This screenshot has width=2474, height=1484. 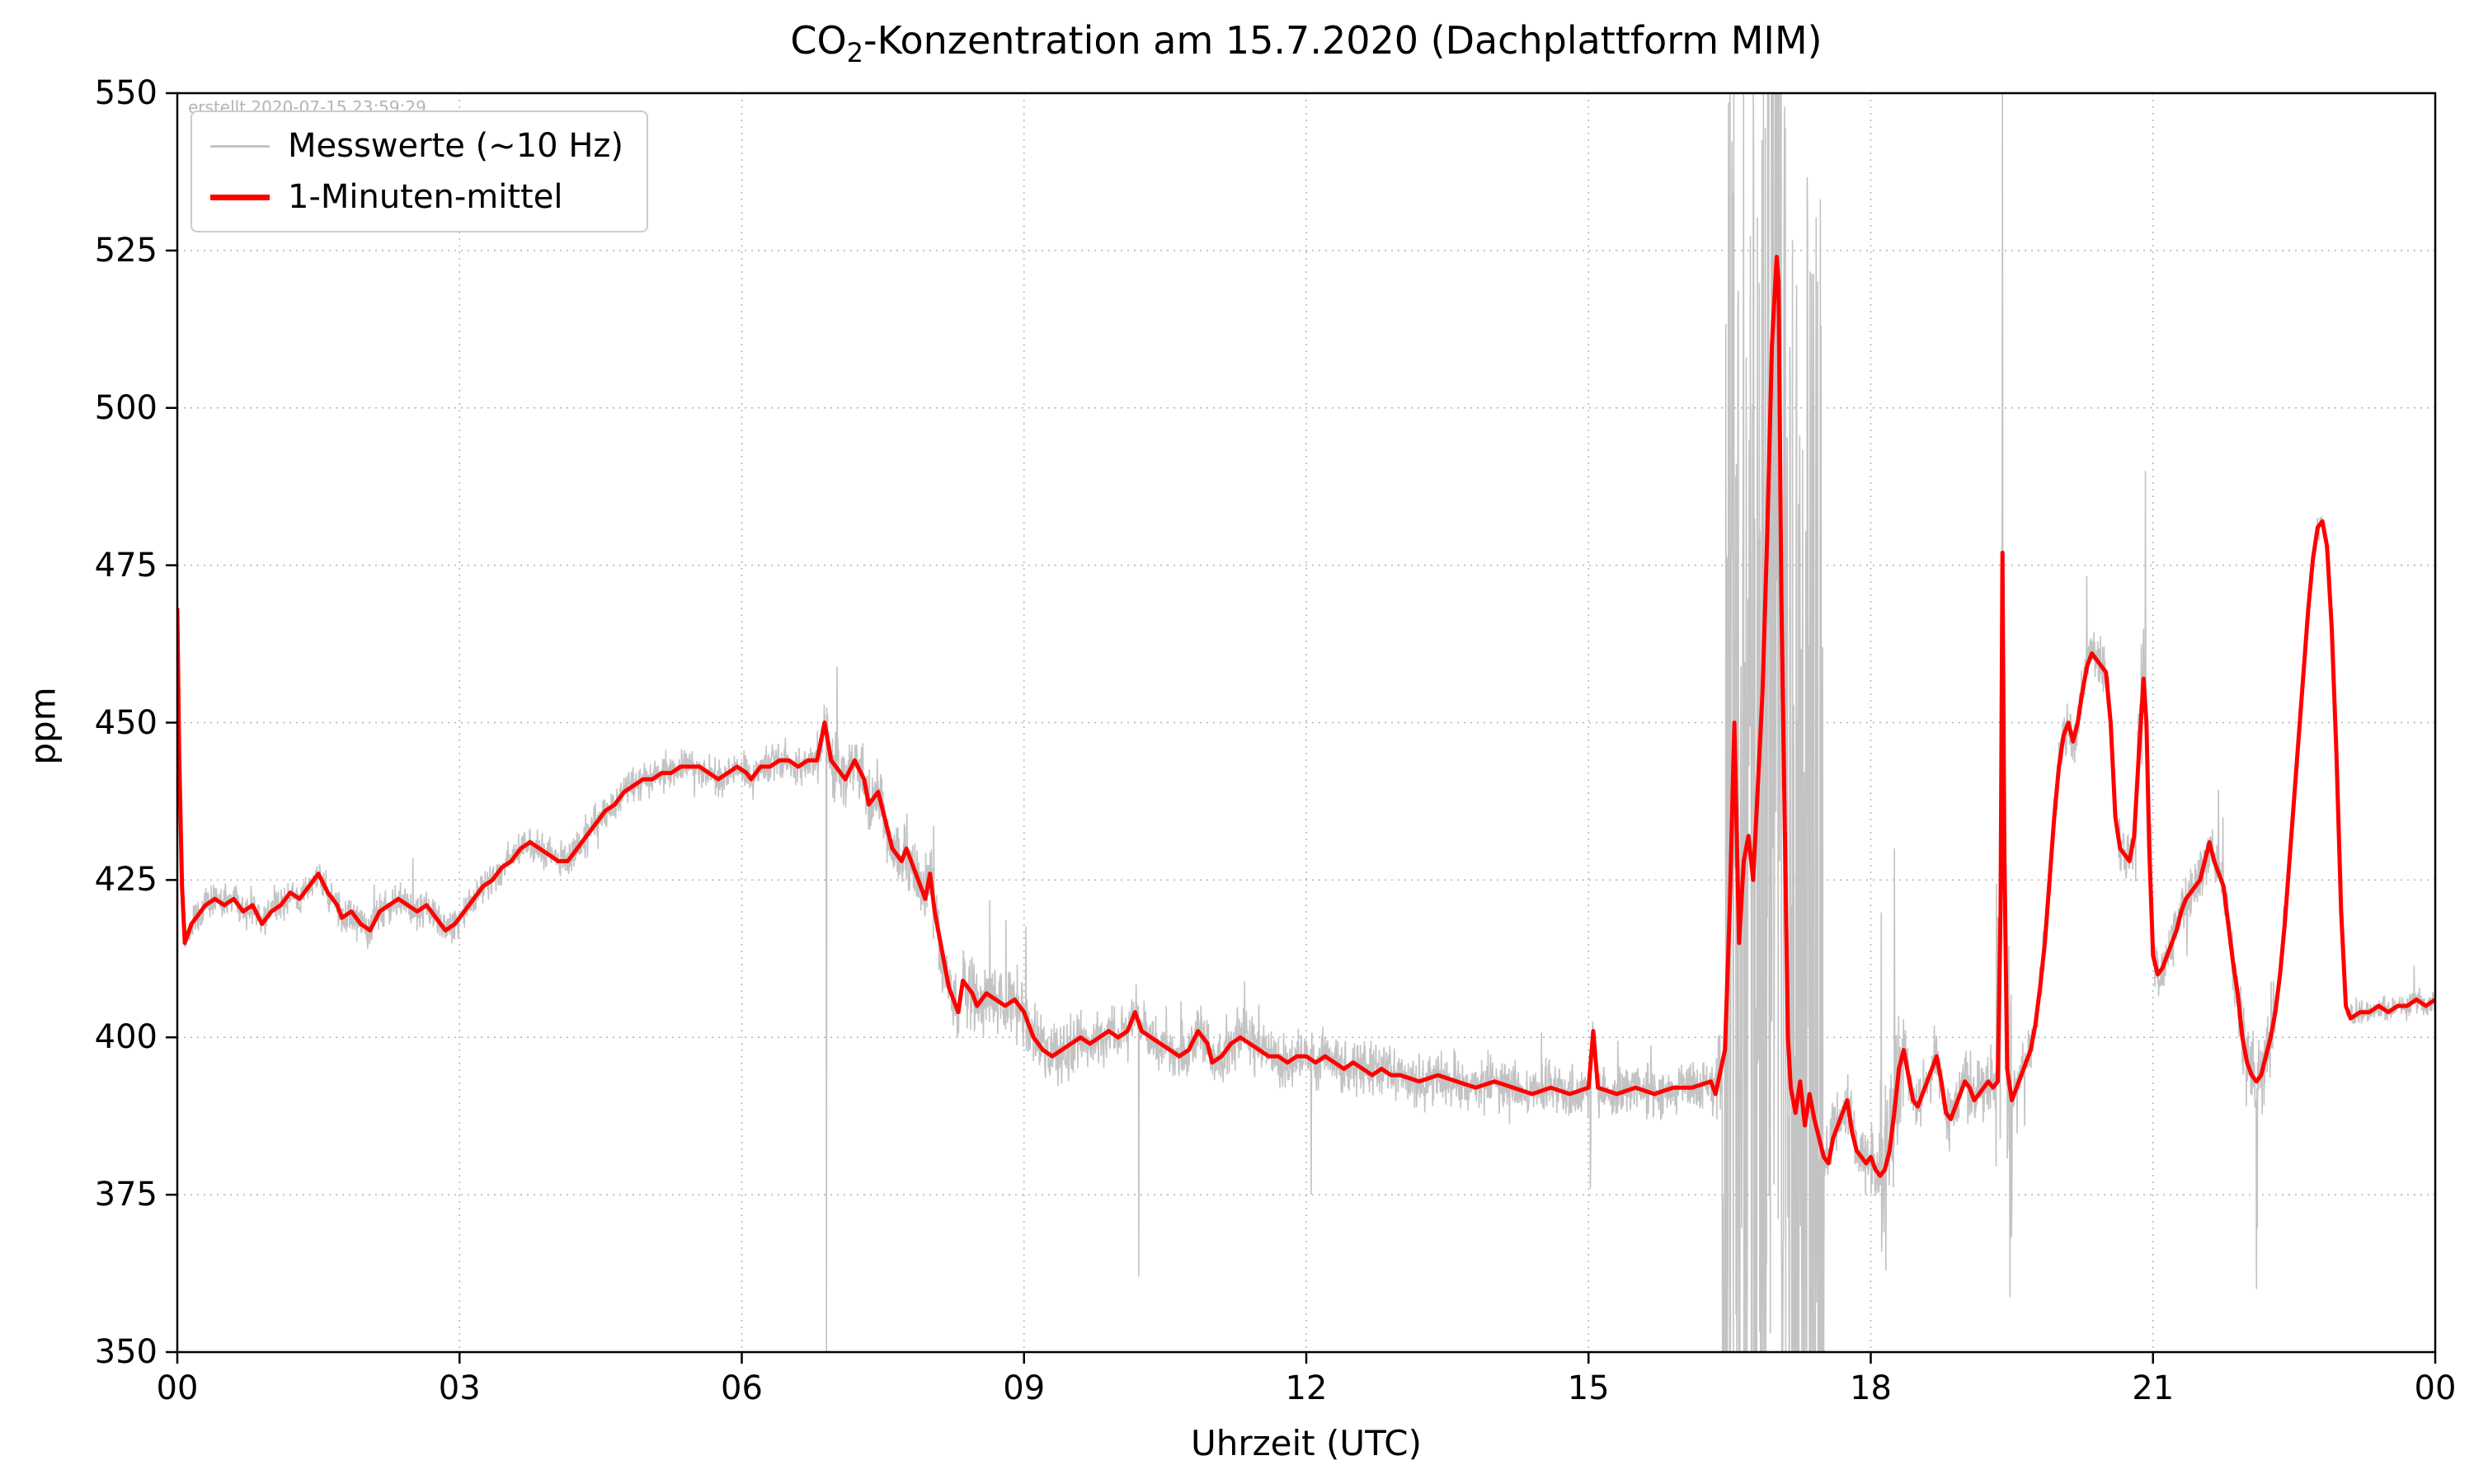 What do you see at coordinates (419, 171) in the screenshot?
I see `legend: Messwerte (~10 Hz) 1-Minuten-mittel` at bounding box center [419, 171].